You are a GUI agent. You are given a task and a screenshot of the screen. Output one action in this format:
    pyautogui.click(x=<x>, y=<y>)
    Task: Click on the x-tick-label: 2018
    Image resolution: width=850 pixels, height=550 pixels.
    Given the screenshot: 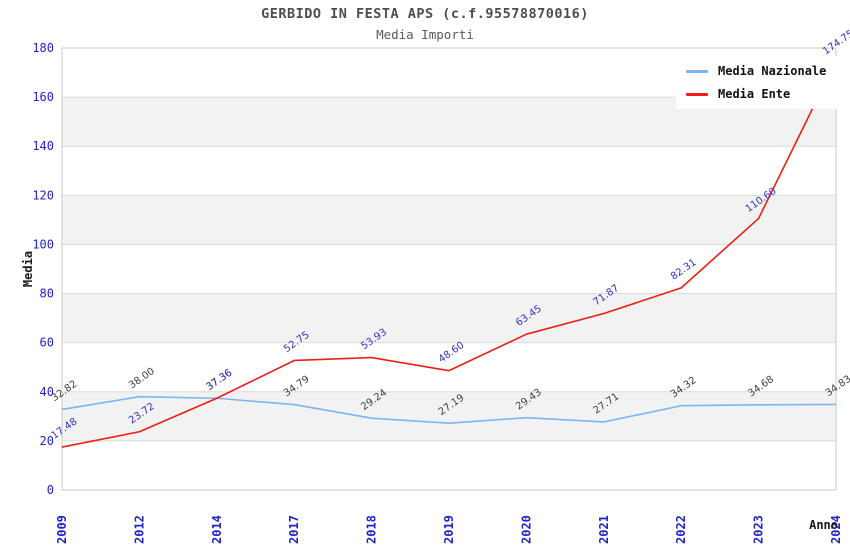 What is the action you would take?
    pyautogui.click(x=372, y=529)
    